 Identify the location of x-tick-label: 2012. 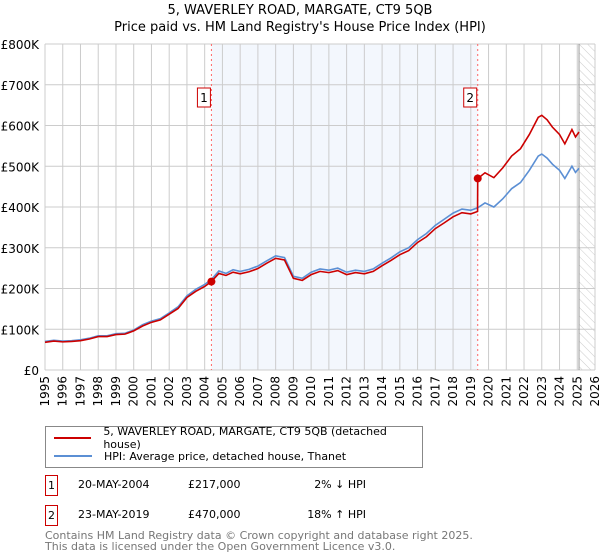
(347, 391).